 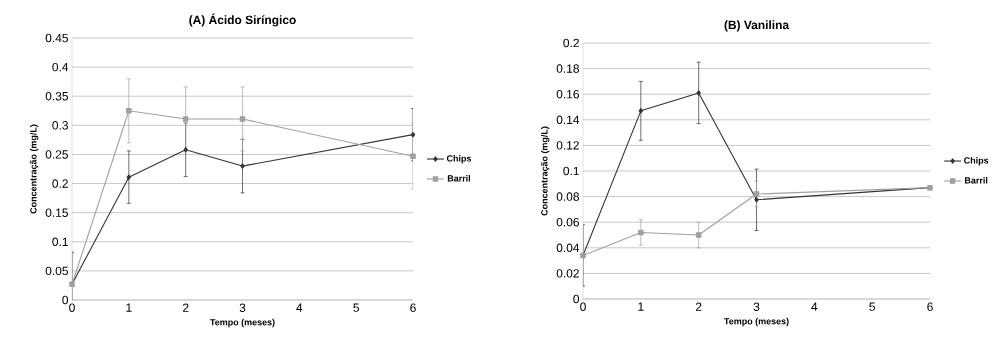 What do you see at coordinates (568, 120) in the screenshot?
I see `y-tick-label: 0.14` at bounding box center [568, 120].